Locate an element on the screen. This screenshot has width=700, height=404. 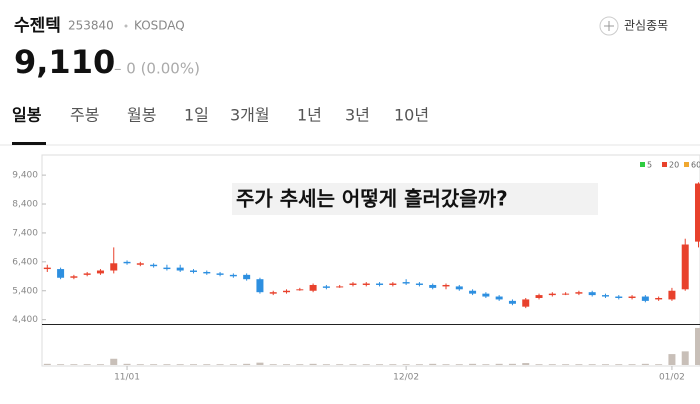
market: KOSDAQ is located at coordinates (159, 26).